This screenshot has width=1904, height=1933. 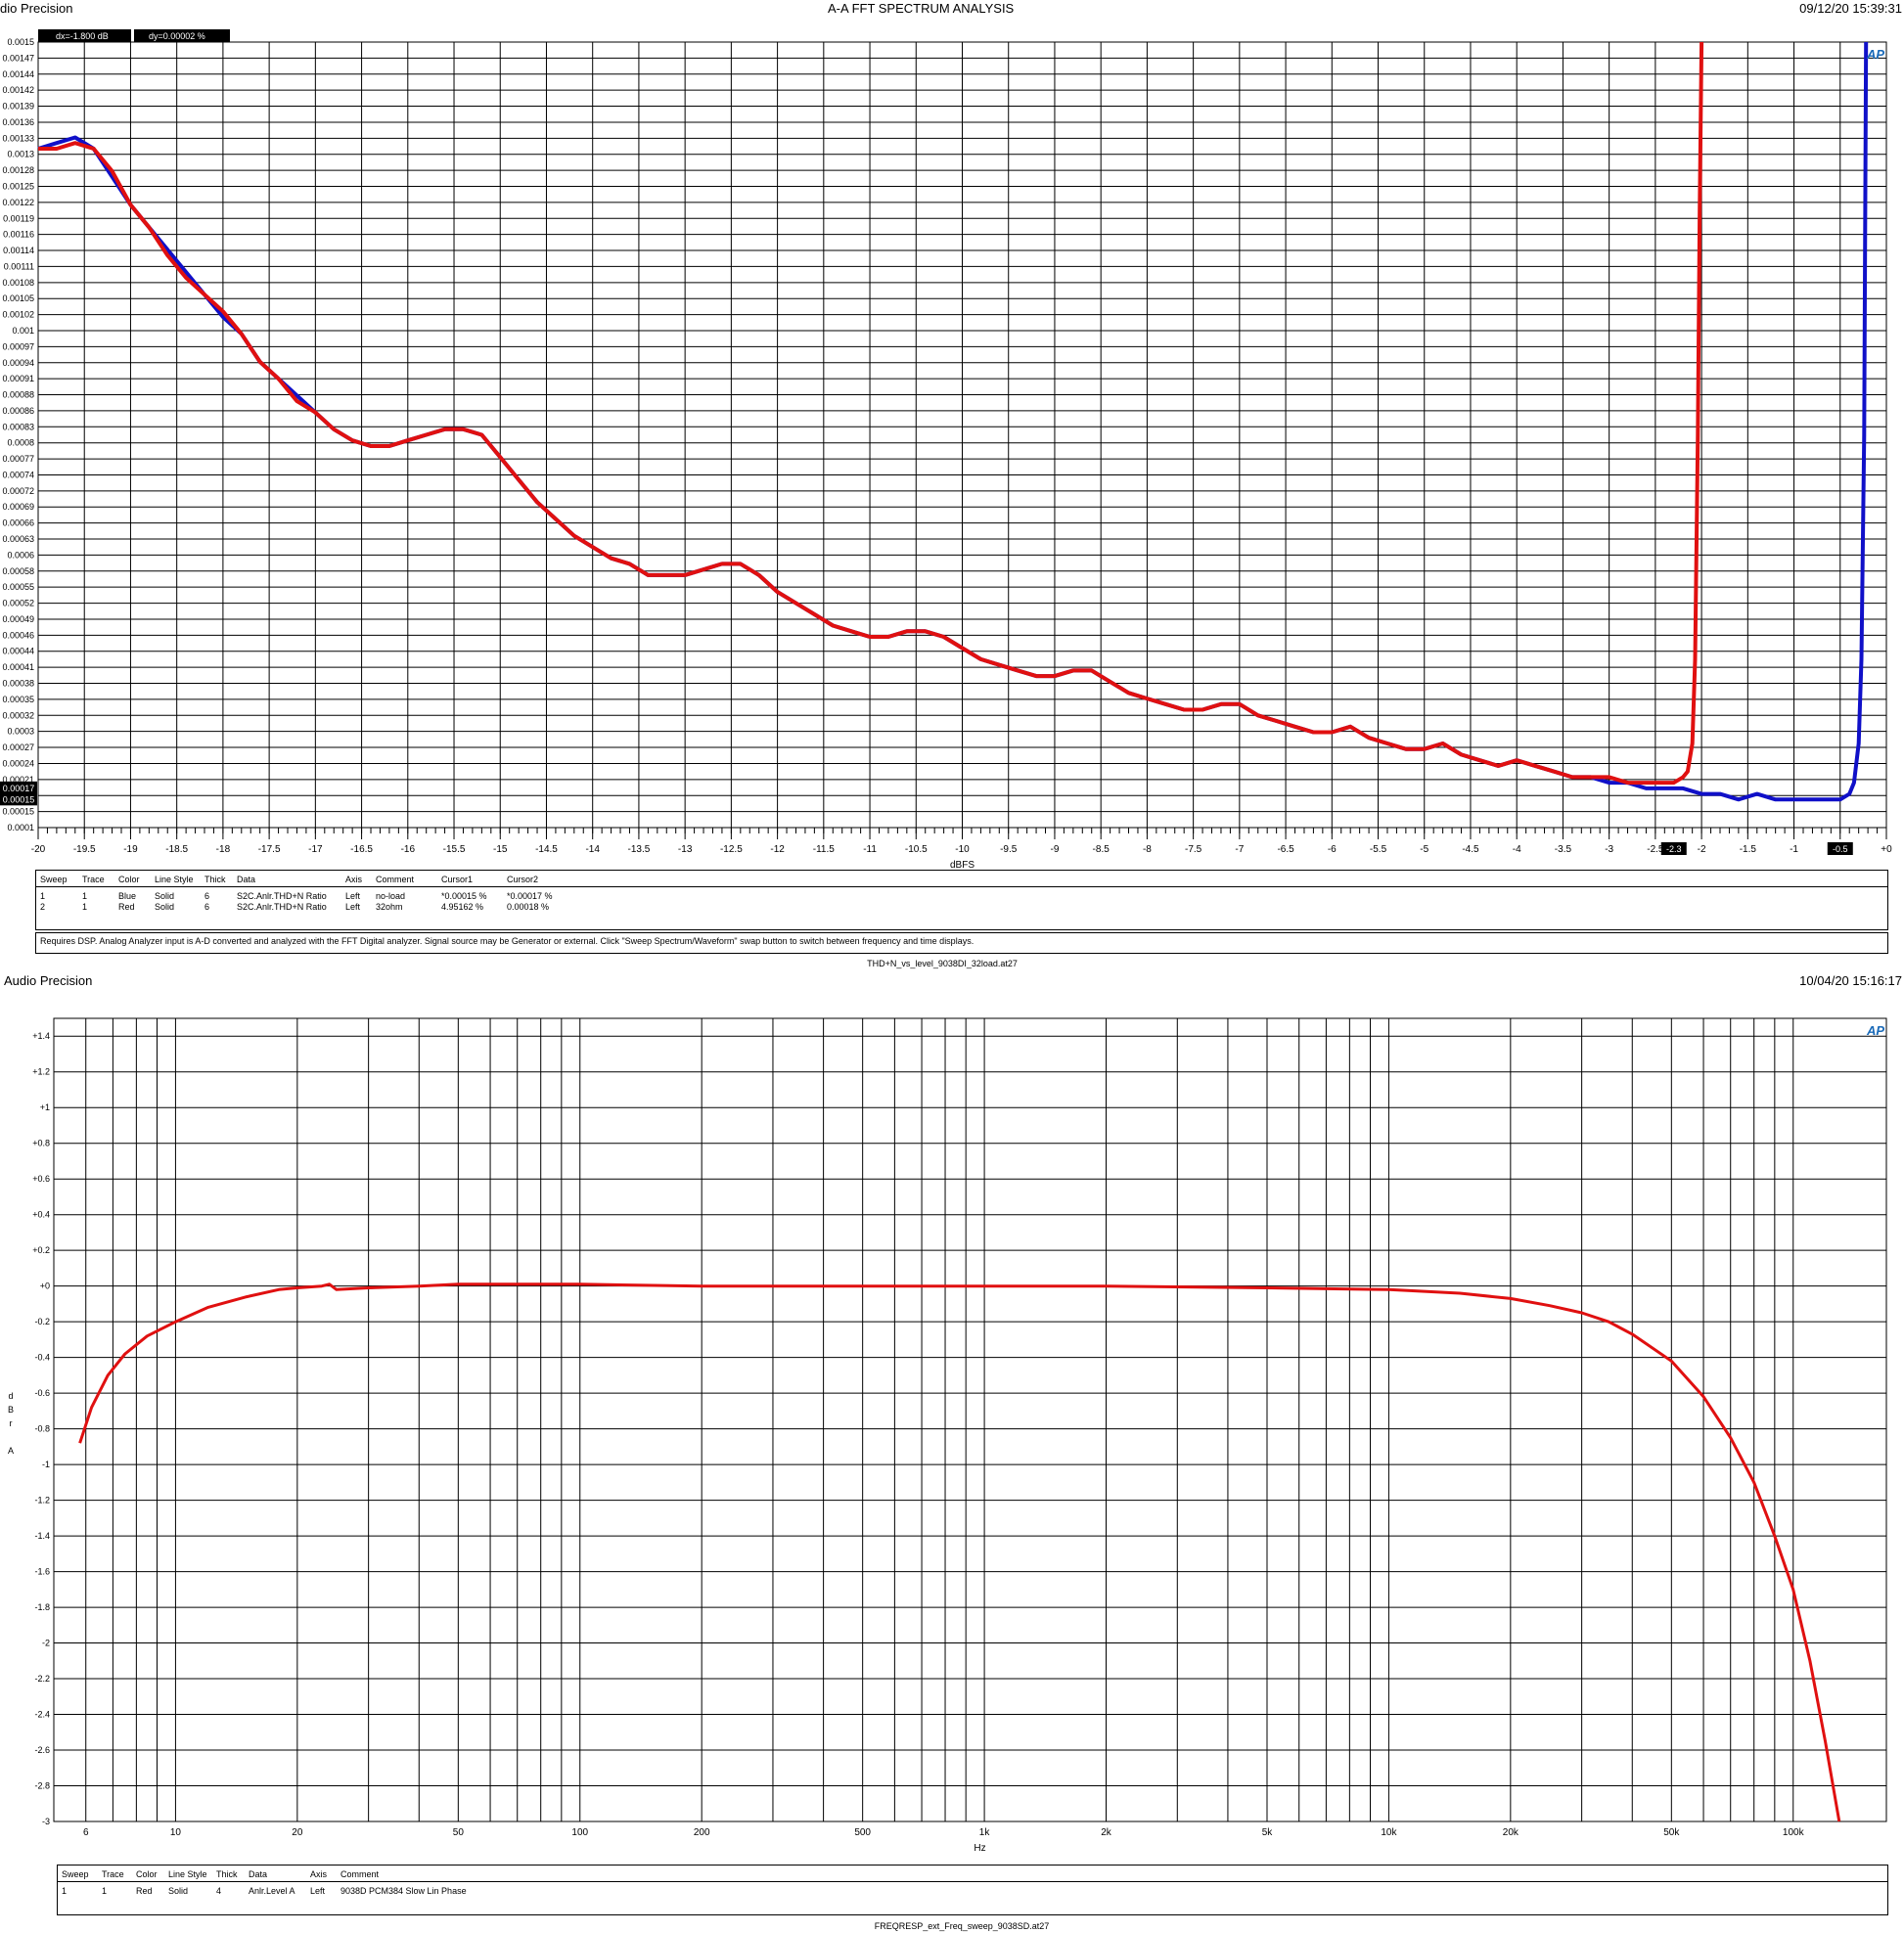 I want to click on top-x-tick-label: -13.5, so click(x=639, y=849).